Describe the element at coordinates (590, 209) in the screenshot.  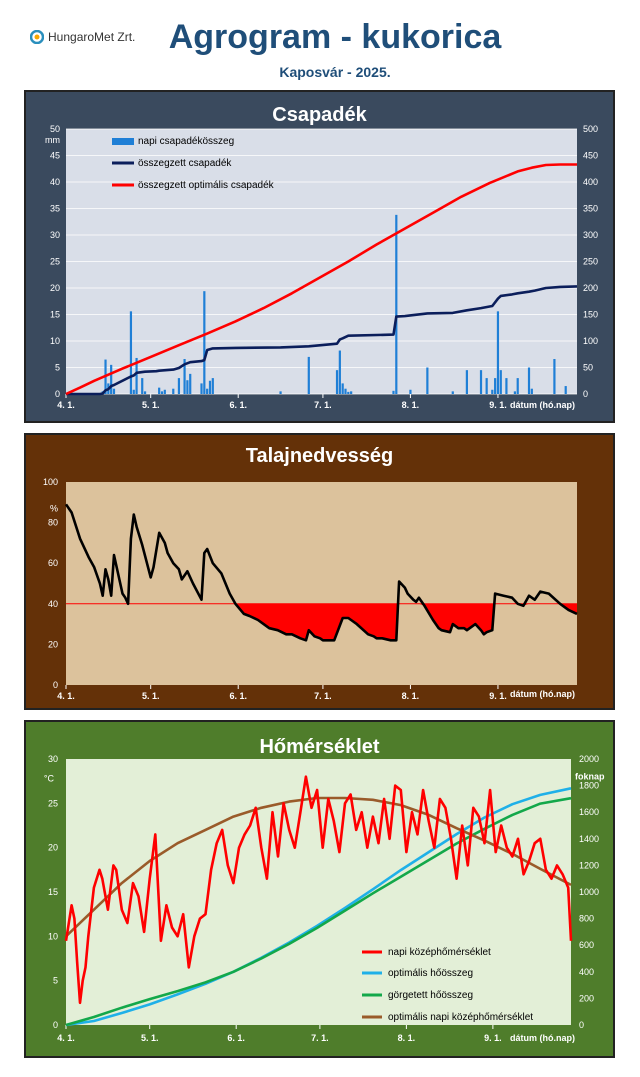
I see `y-tick-label-right: 350` at that location.